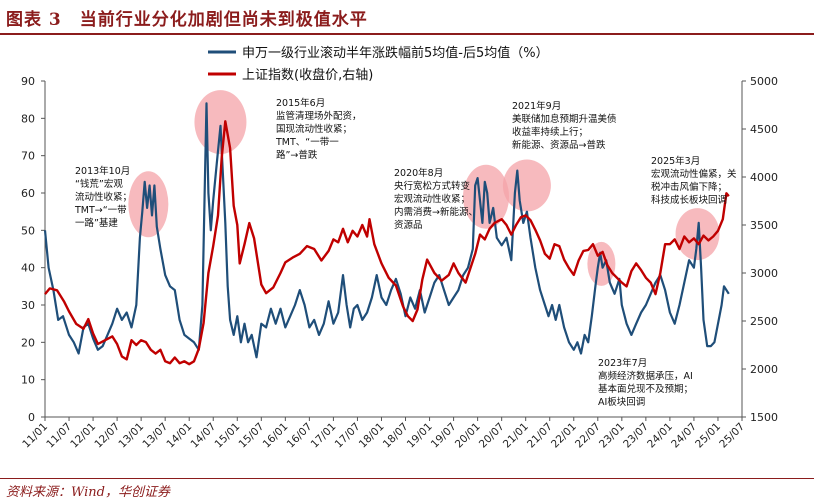 This screenshot has width=814, height=502. Describe the element at coordinates (694, 174) in the screenshot. I see `annotation-line: 宏观流动性偏紧，关` at that location.